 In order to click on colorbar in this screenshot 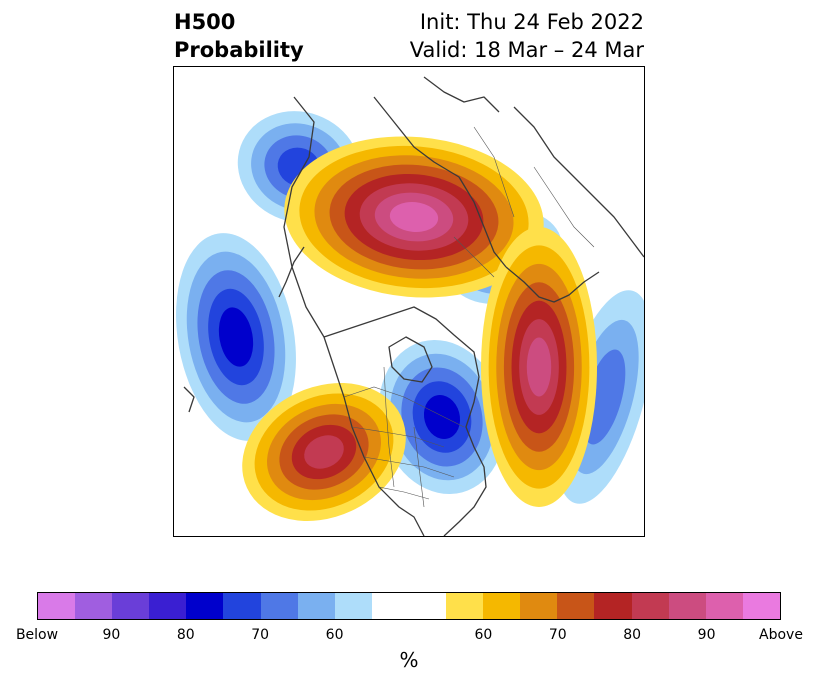, I will do `click(409, 606)`.